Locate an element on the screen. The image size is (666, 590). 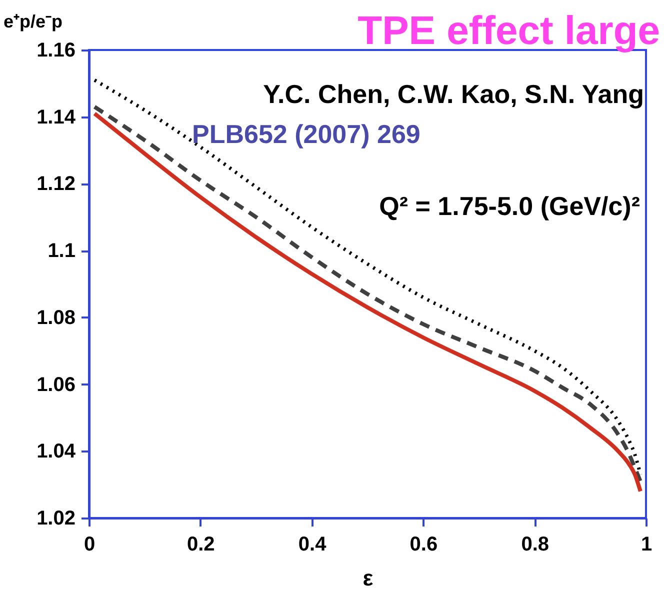
x-tick-label: 0.2 is located at coordinates (200, 545).